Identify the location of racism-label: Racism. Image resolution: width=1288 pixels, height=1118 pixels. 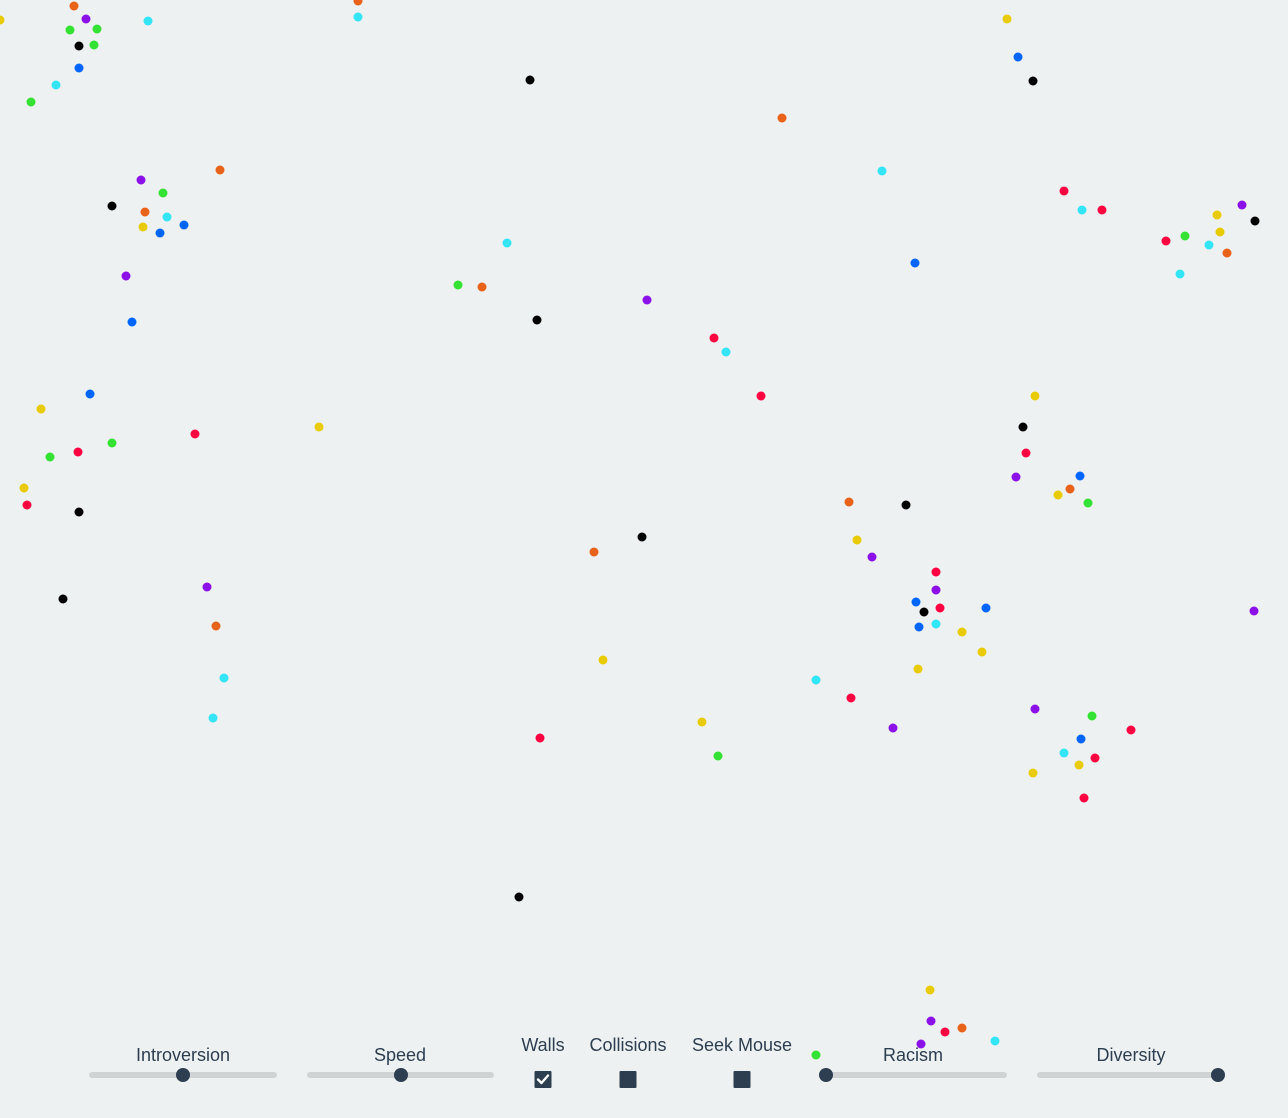
(913, 1055).